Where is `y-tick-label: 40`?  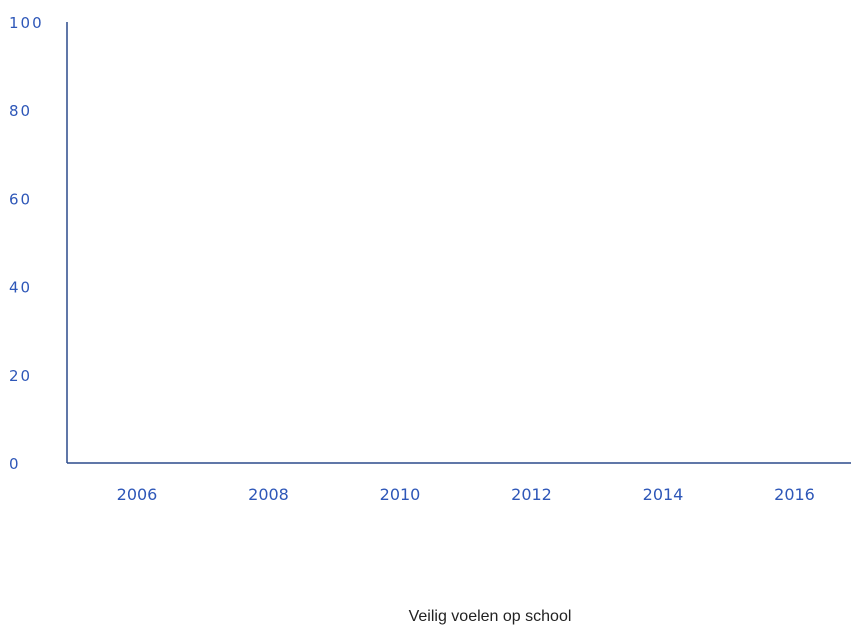
y-tick-label: 40 is located at coordinates (20, 288).